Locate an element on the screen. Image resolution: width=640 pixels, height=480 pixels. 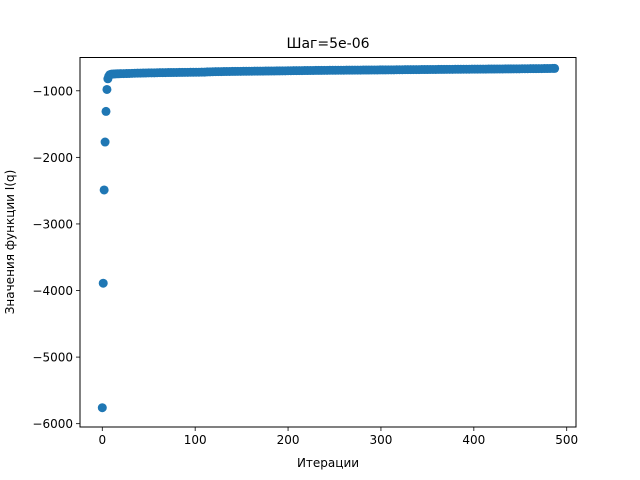
x-tick-label: 0 is located at coordinates (102, 440).